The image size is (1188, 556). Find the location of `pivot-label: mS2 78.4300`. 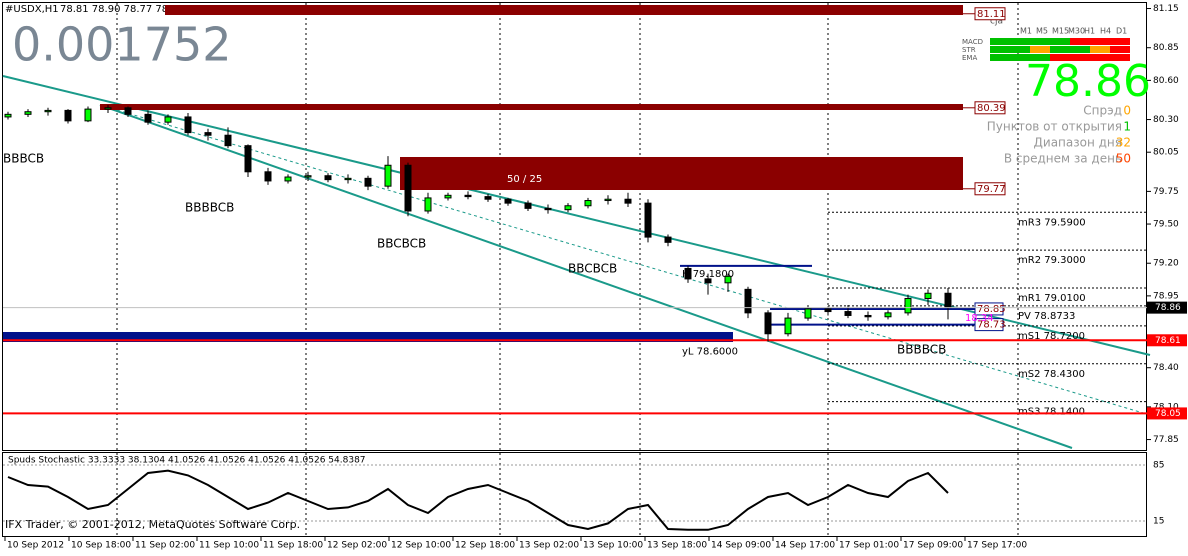

pivot-label: mS2 78.4300 is located at coordinates (1051, 374).